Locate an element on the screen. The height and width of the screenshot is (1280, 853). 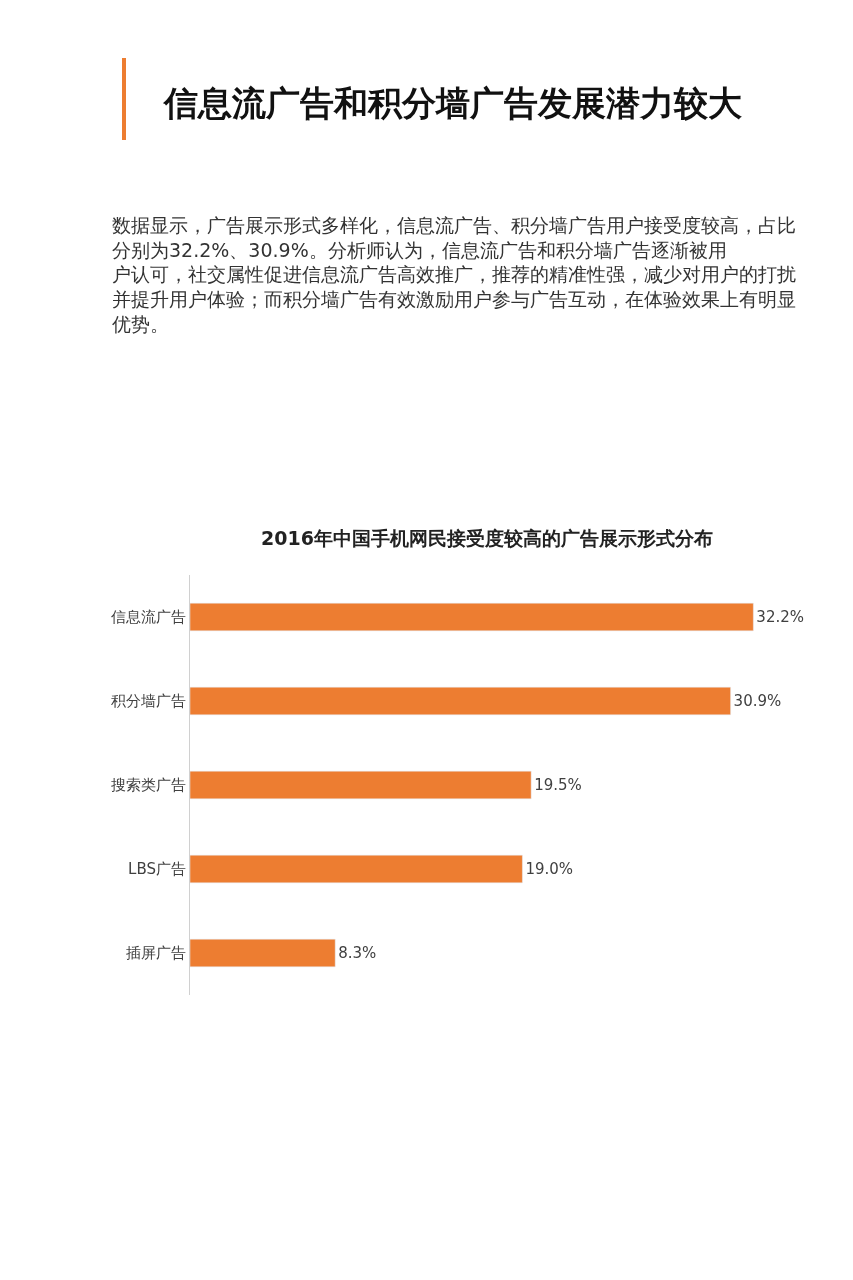
chart-subtitle: 2016年中国手机网民接受度较高的广告展示形式分布 is located at coordinates (487, 538).